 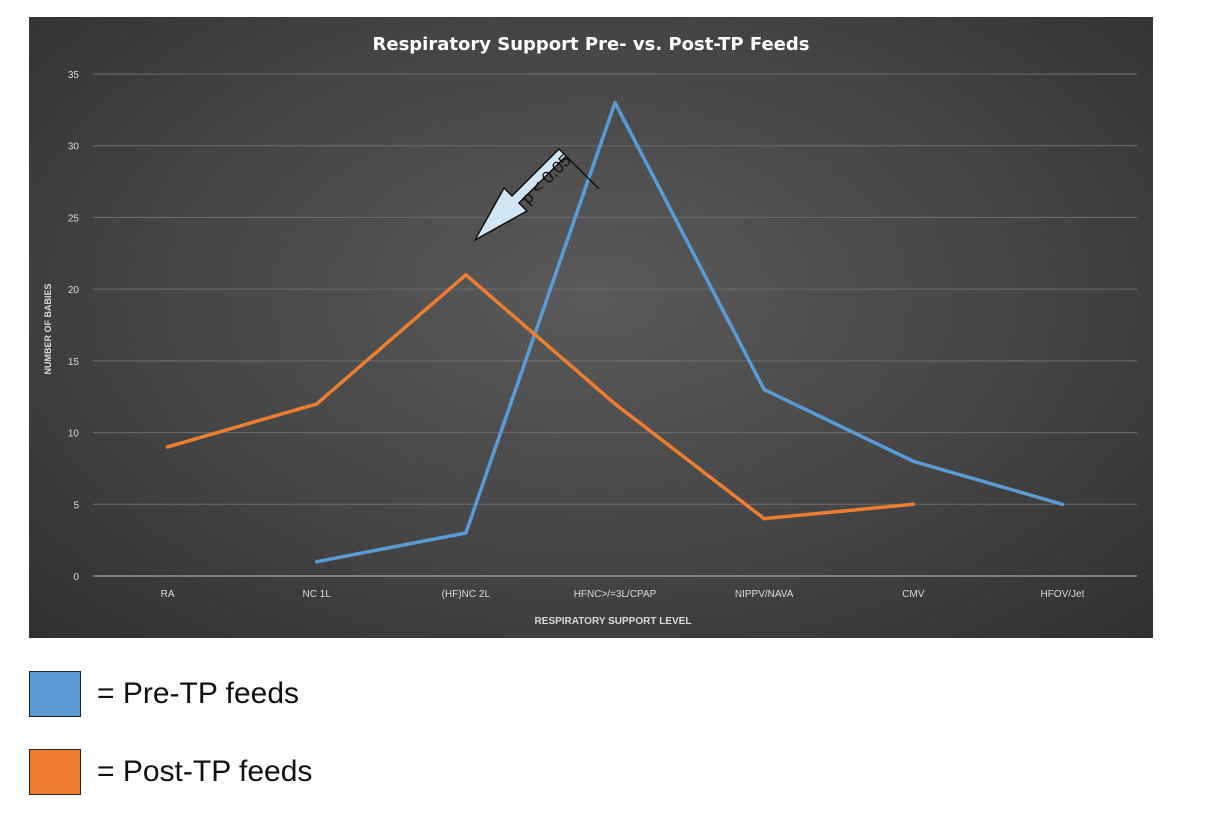 I want to click on y-tick-label: 35, so click(x=74, y=75).